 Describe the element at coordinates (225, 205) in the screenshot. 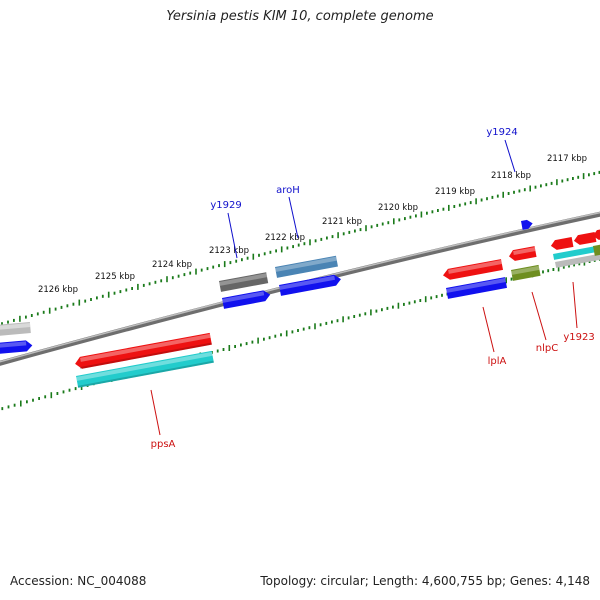

I see `gene-label-y1929: y1929` at that location.